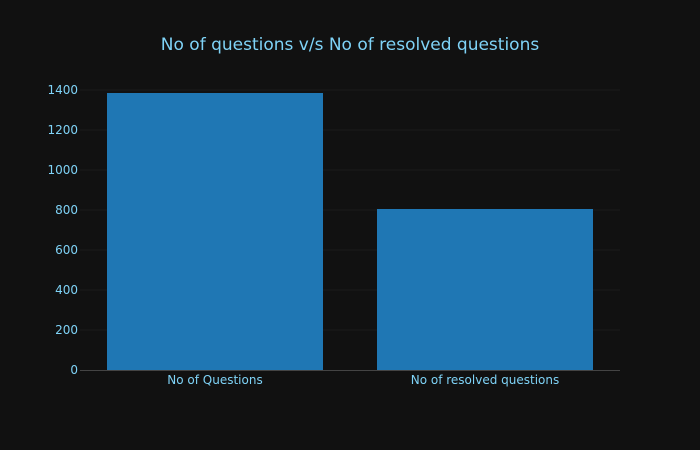 This screenshot has height=450, width=700. What do you see at coordinates (62, 130) in the screenshot?
I see `y-tick-label: 1200` at bounding box center [62, 130].